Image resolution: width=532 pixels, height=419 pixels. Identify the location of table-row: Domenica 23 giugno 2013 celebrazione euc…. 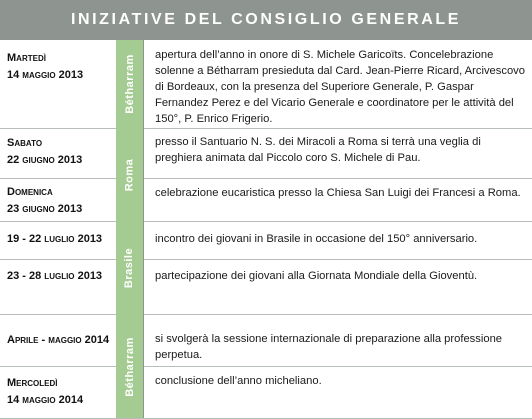
(266, 199).